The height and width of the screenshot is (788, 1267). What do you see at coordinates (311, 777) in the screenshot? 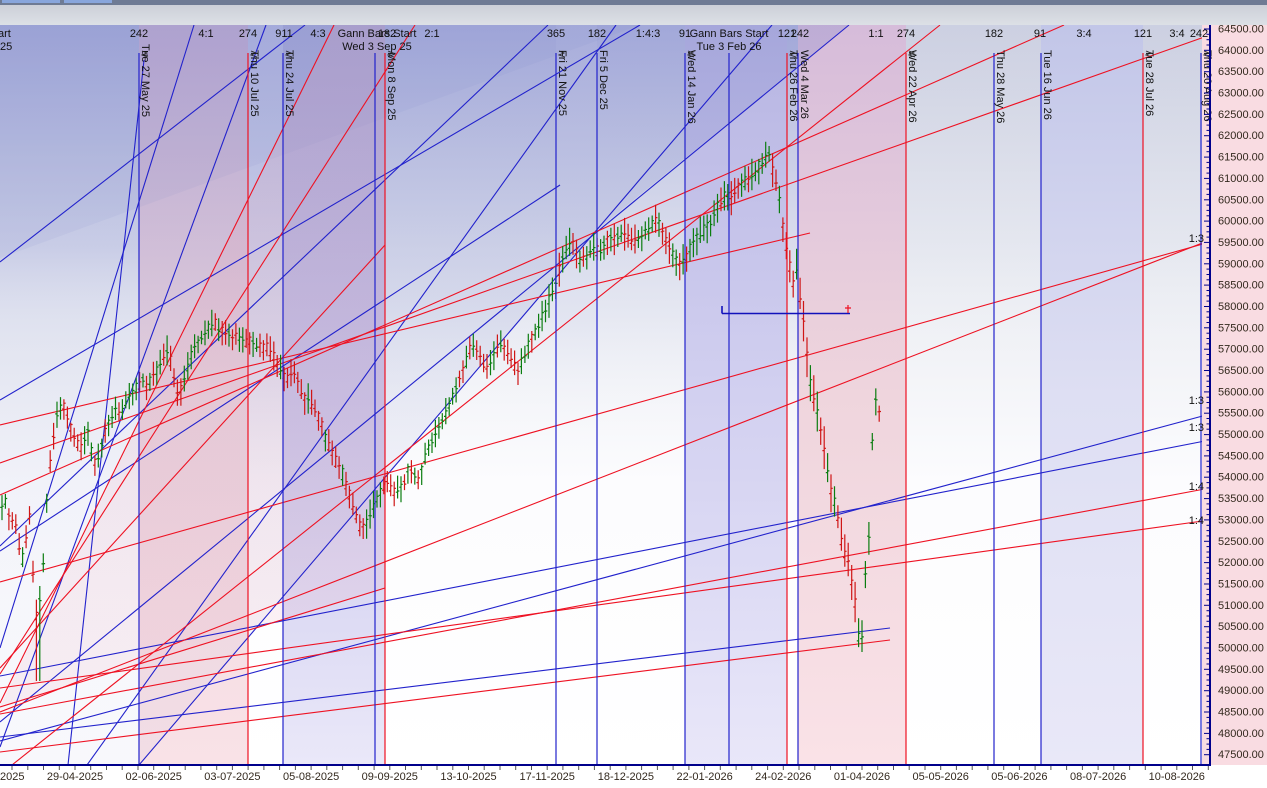
I see `svg-text: 05-08-2025` at bounding box center [311, 777].